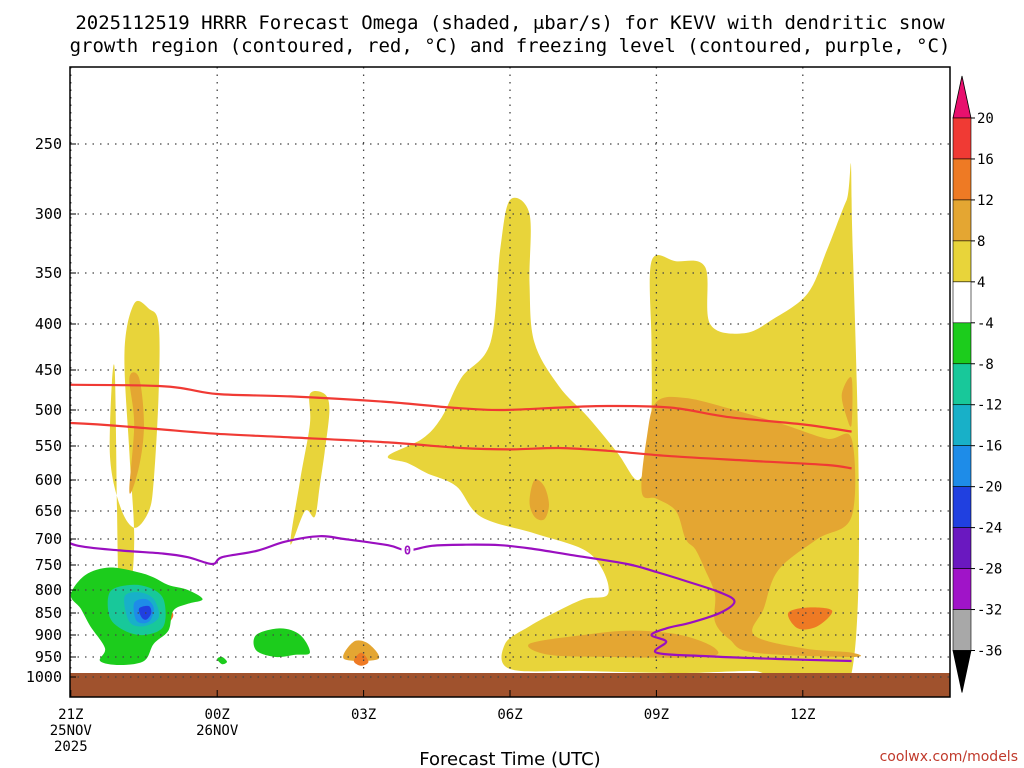 The width and height of the screenshot is (1024, 768). Describe the element at coordinates (949, 757) in the screenshot. I see `site-credit: coolwx.com/models` at that location.